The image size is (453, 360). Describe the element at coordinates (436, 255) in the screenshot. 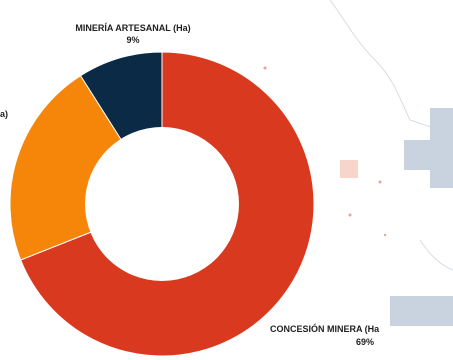

I see `map-coastline-lower` at that location.